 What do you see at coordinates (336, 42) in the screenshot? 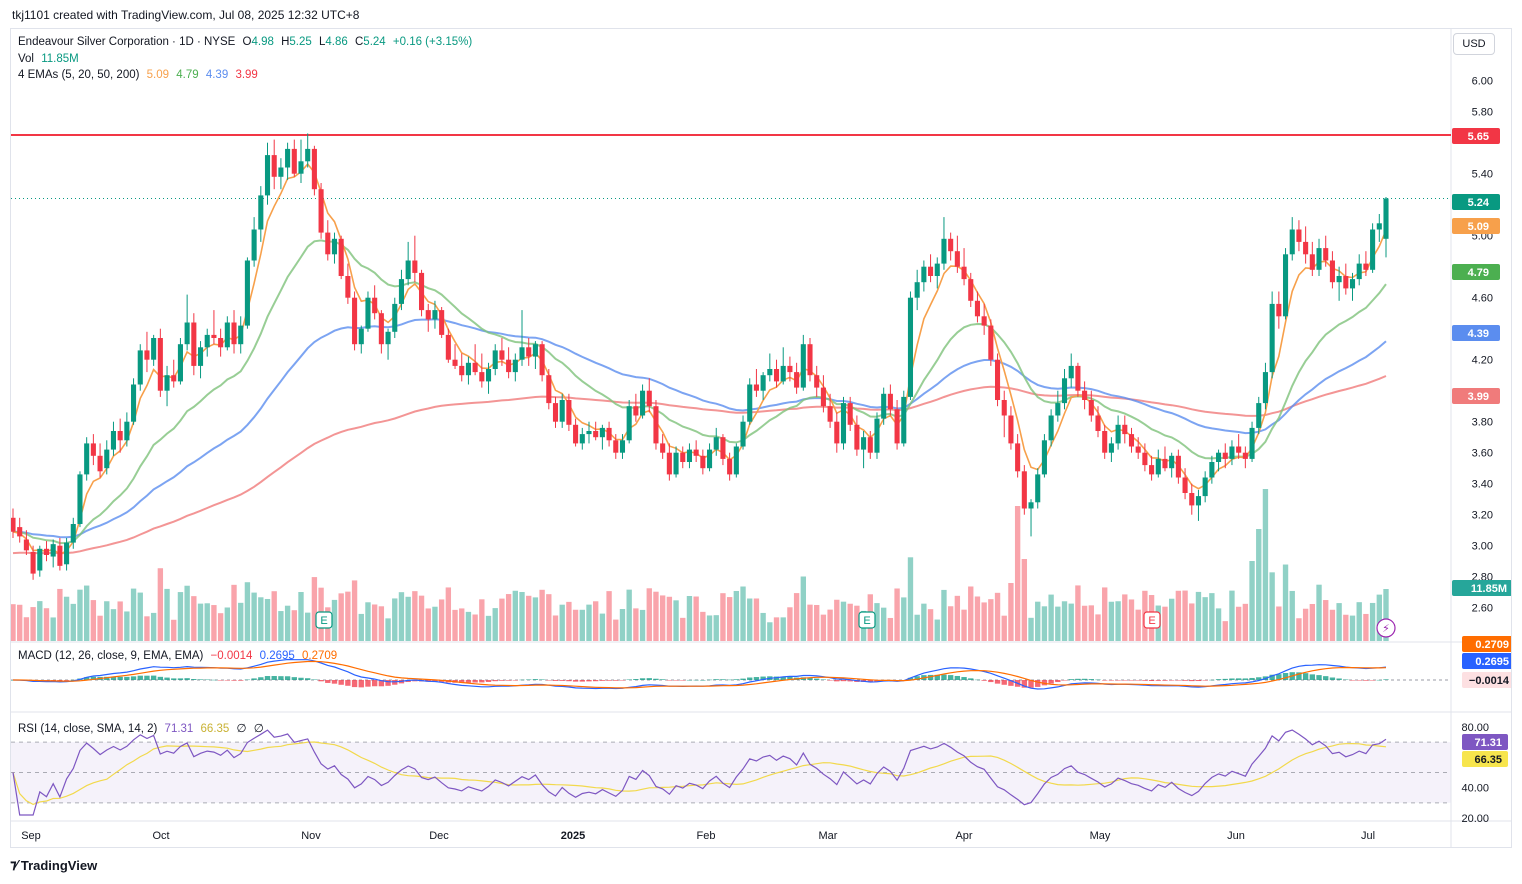
I see `low-value: 4.86` at bounding box center [336, 42].